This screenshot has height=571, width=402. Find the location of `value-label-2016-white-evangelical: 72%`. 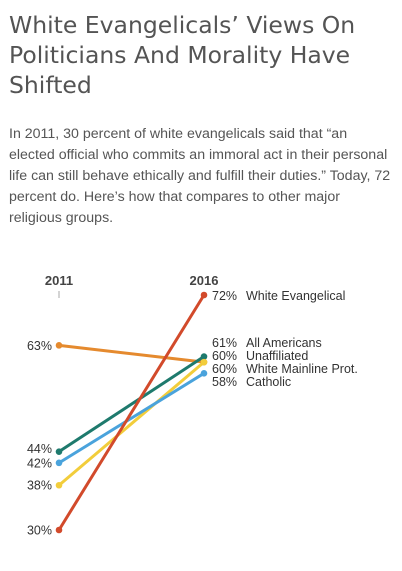

value-label-2016-white-evangelical: 72% is located at coordinates (224, 296).